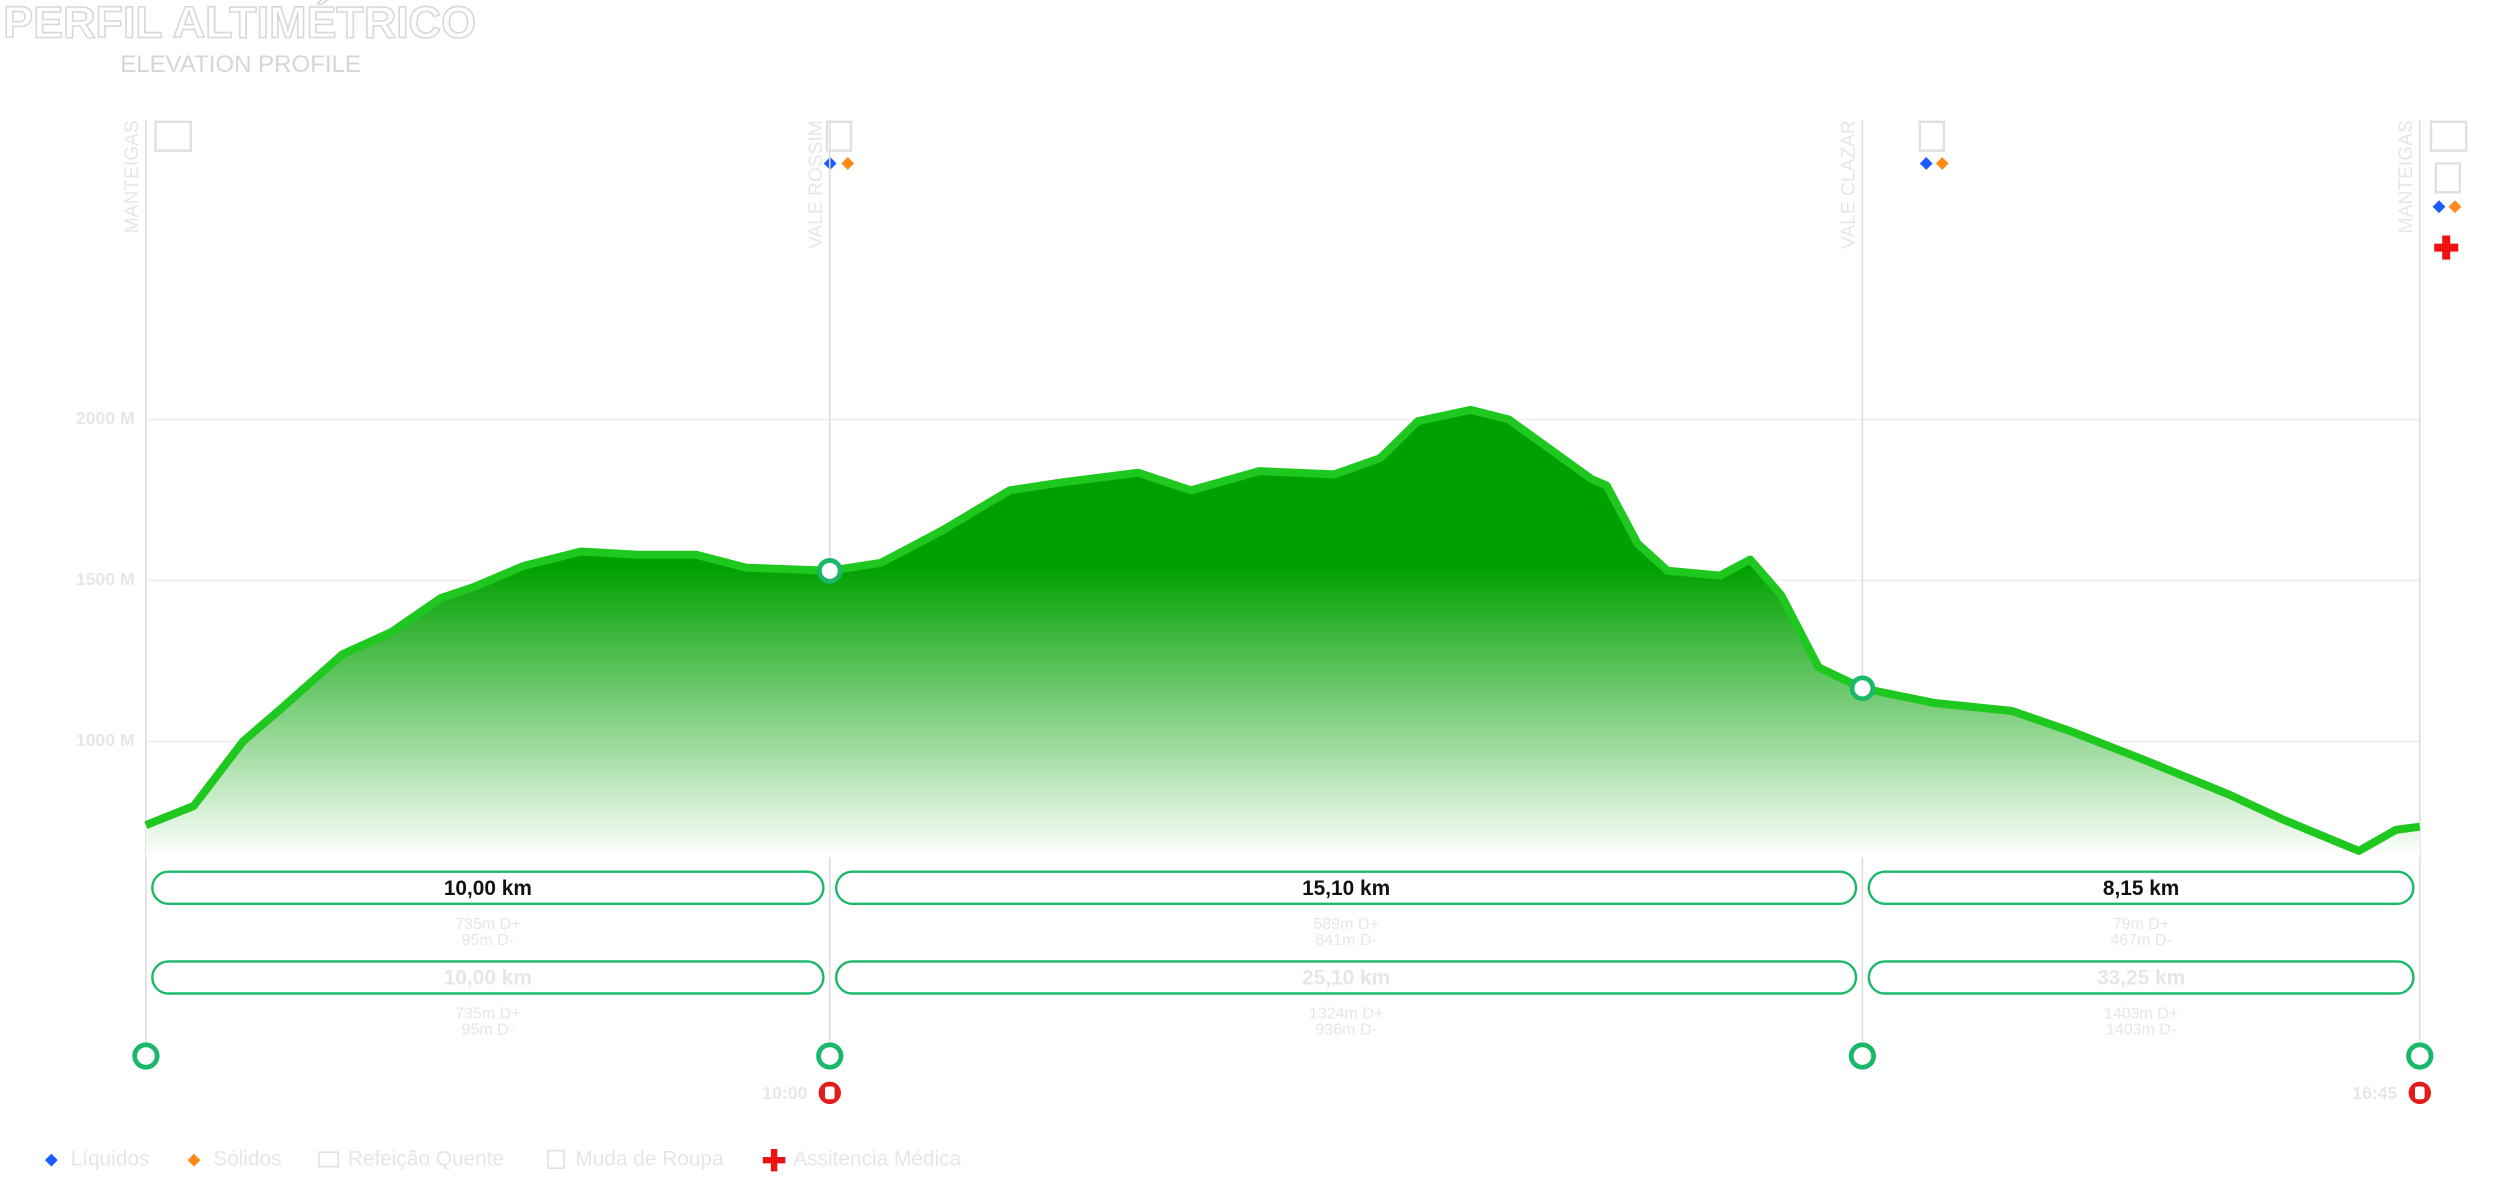 This screenshot has width=2500, height=1181. Describe the element at coordinates (239, 23) in the screenshot. I see `chart-title: PERFIL ALTIMÉTRICO` at that location.